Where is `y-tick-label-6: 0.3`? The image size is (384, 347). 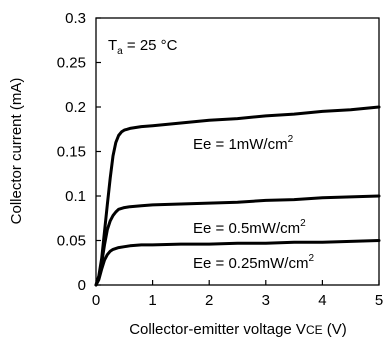
y-tick-label-6: 0.3 is located at coordinates (75, 18).